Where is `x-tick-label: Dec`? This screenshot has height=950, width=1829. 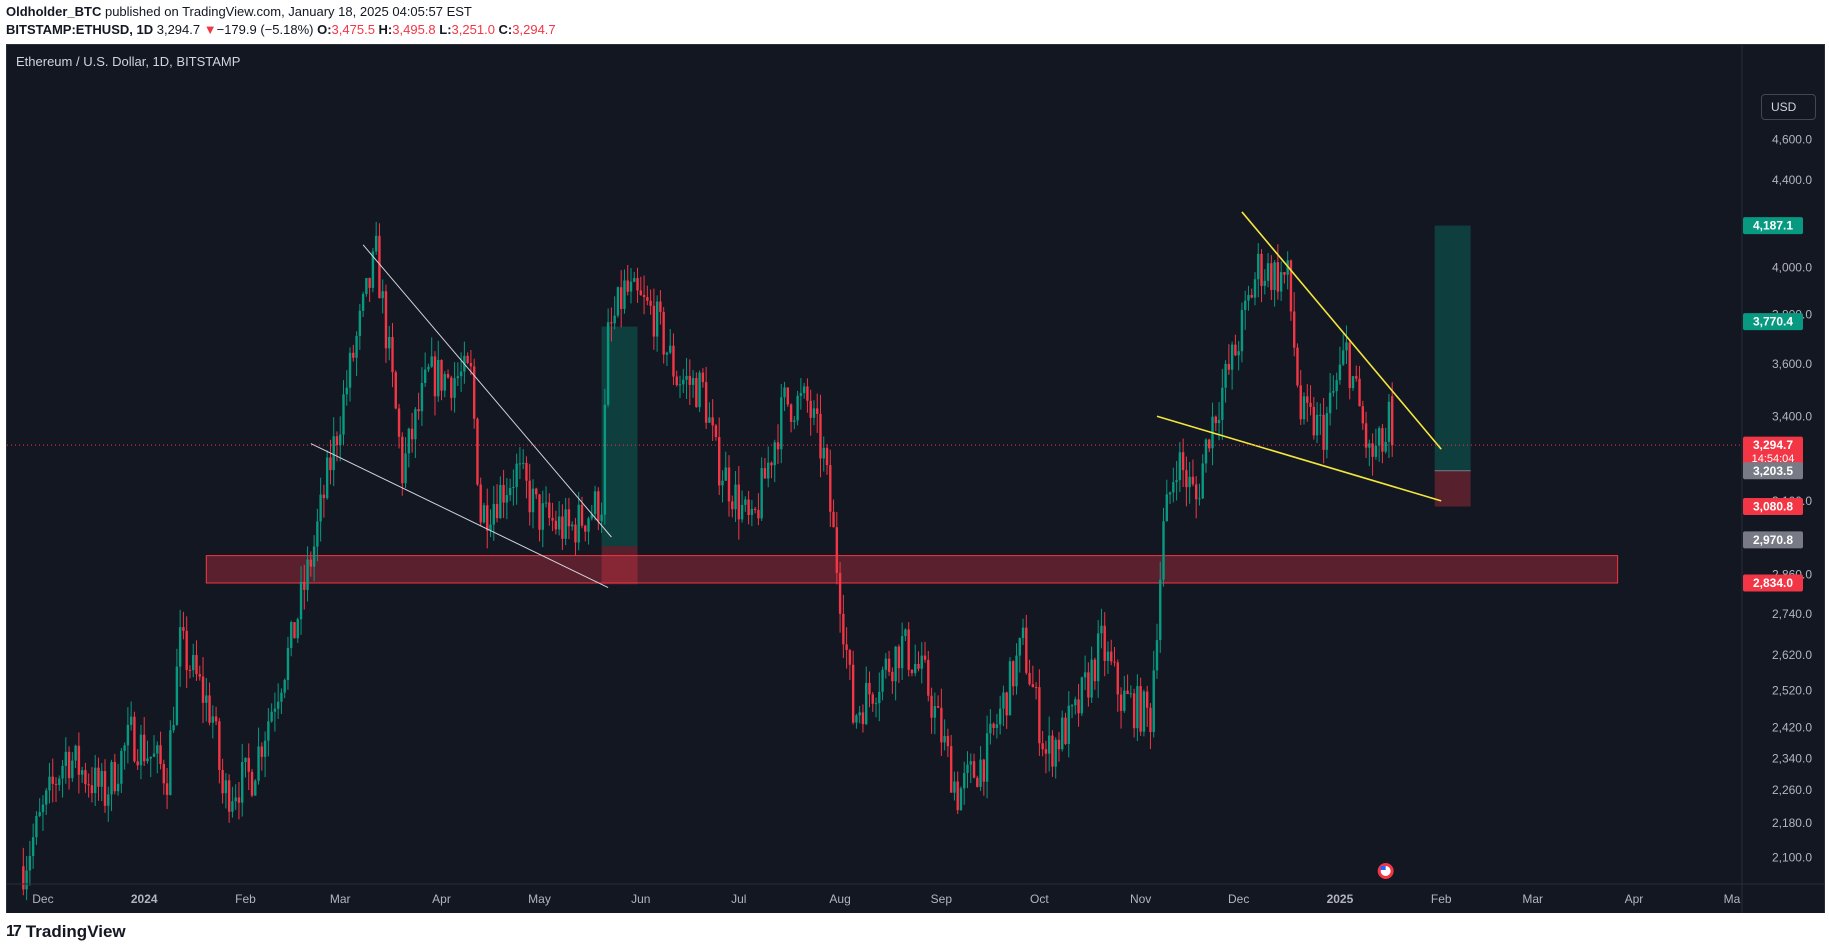
x-tick-label: Dec is located at coordinates (42, 899).